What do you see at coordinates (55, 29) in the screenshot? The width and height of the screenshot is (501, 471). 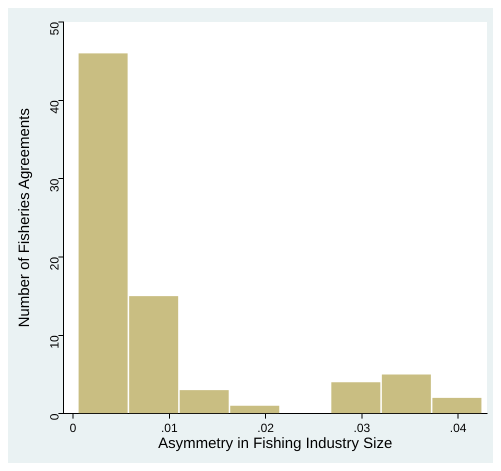 I see `y-tick-label: 50` at bounding box center [55, 29].